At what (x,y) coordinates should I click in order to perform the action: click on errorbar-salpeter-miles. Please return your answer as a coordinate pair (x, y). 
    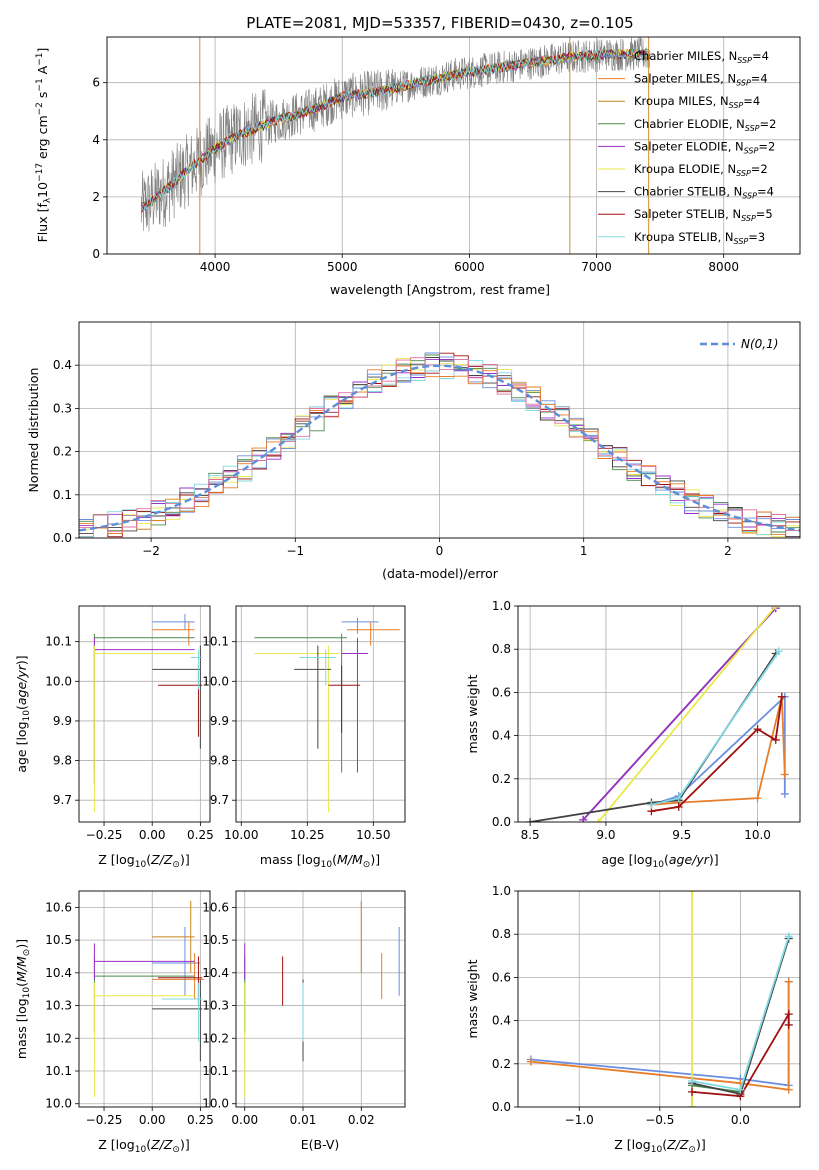
    Looking at the image, I should click on (373, 633).